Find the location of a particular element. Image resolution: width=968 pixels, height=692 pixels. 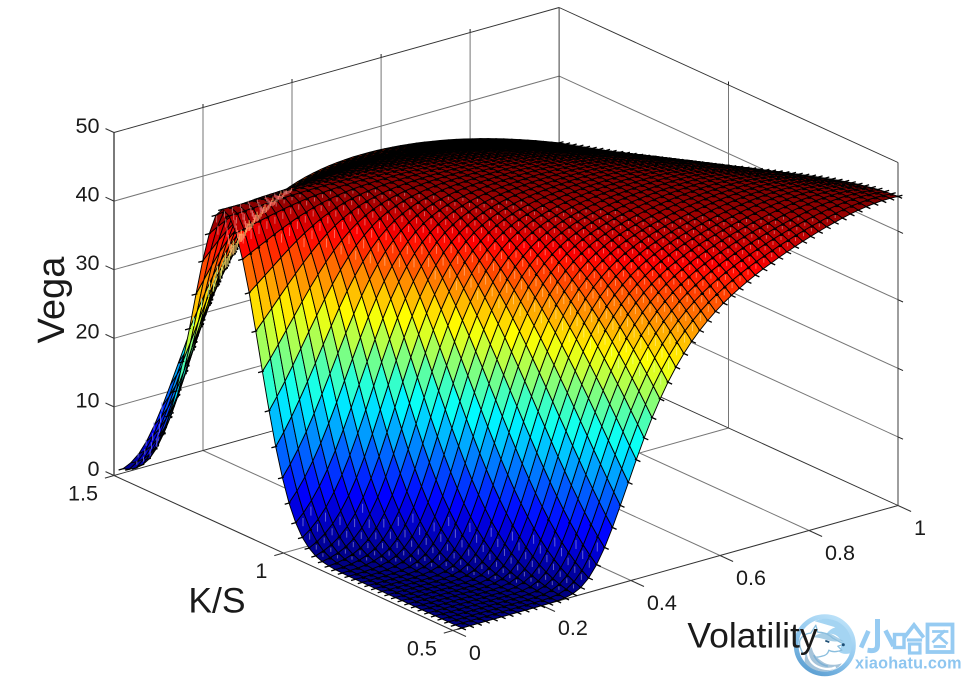

svg-text: 30 is located at coordinates (87, 262).